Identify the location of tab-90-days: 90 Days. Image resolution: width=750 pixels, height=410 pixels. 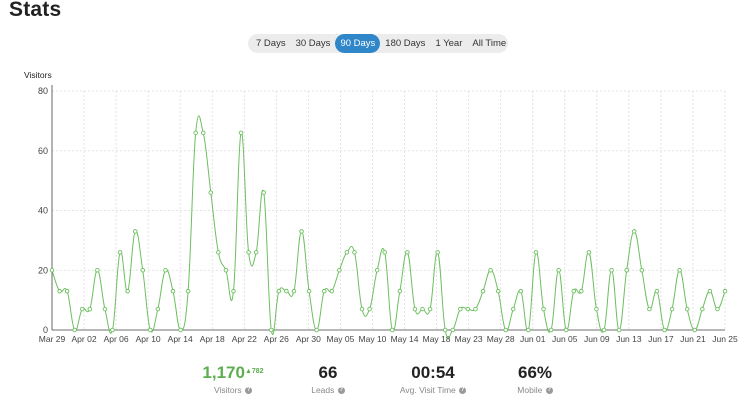
(358, 43).